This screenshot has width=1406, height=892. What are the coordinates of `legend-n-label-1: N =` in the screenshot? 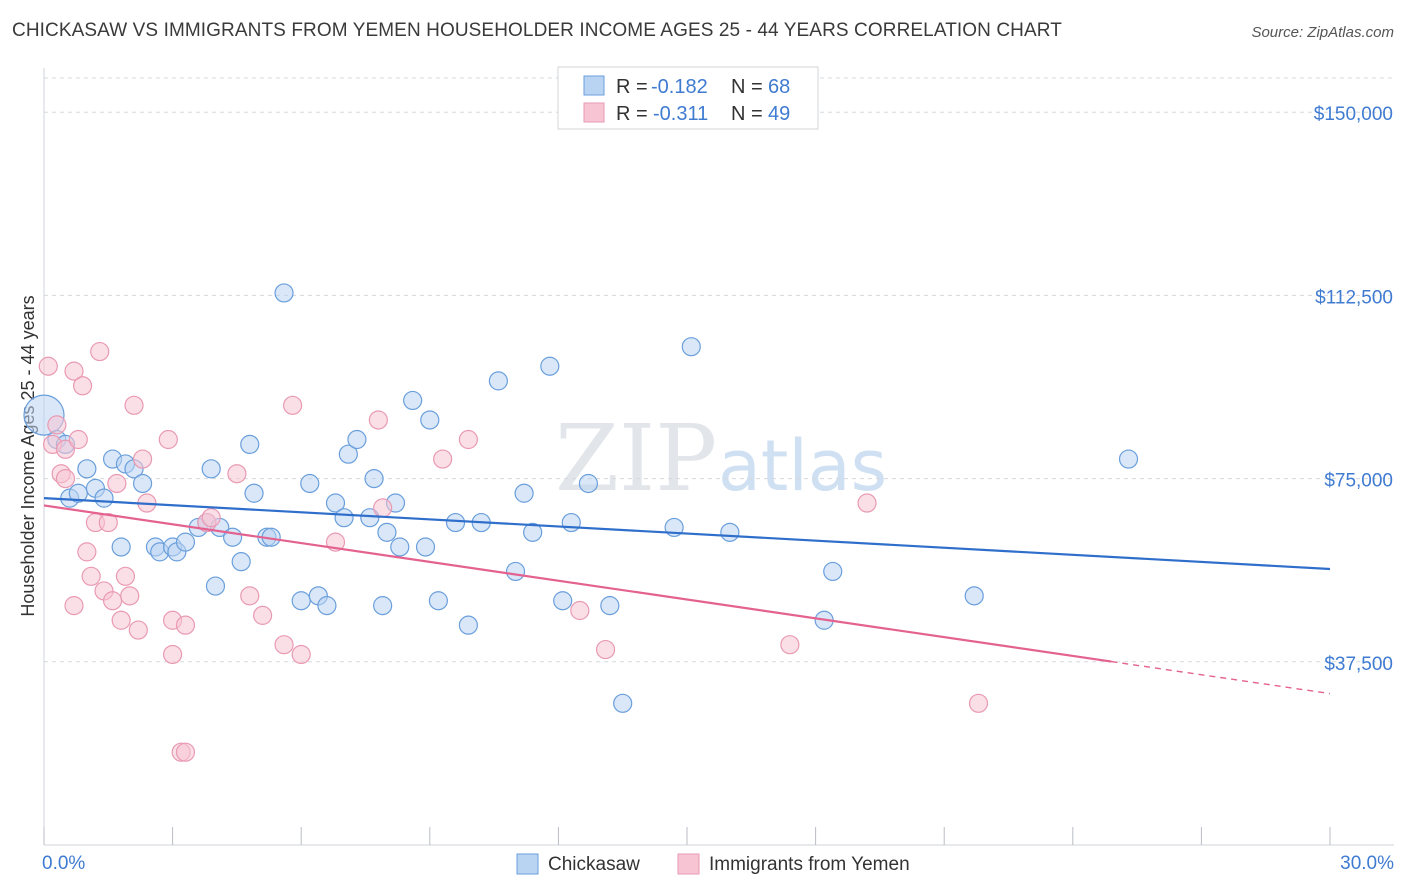 It's located at (749, 87).